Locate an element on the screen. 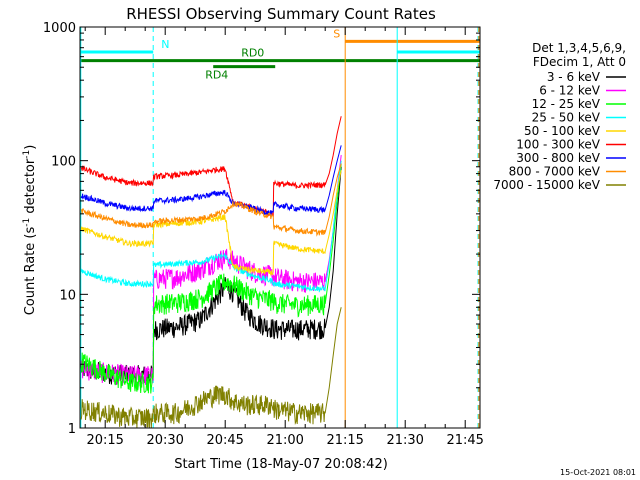 This screenshot has height=480, width=640. series-line-50-100-kev is located at coordinates (211, 223).